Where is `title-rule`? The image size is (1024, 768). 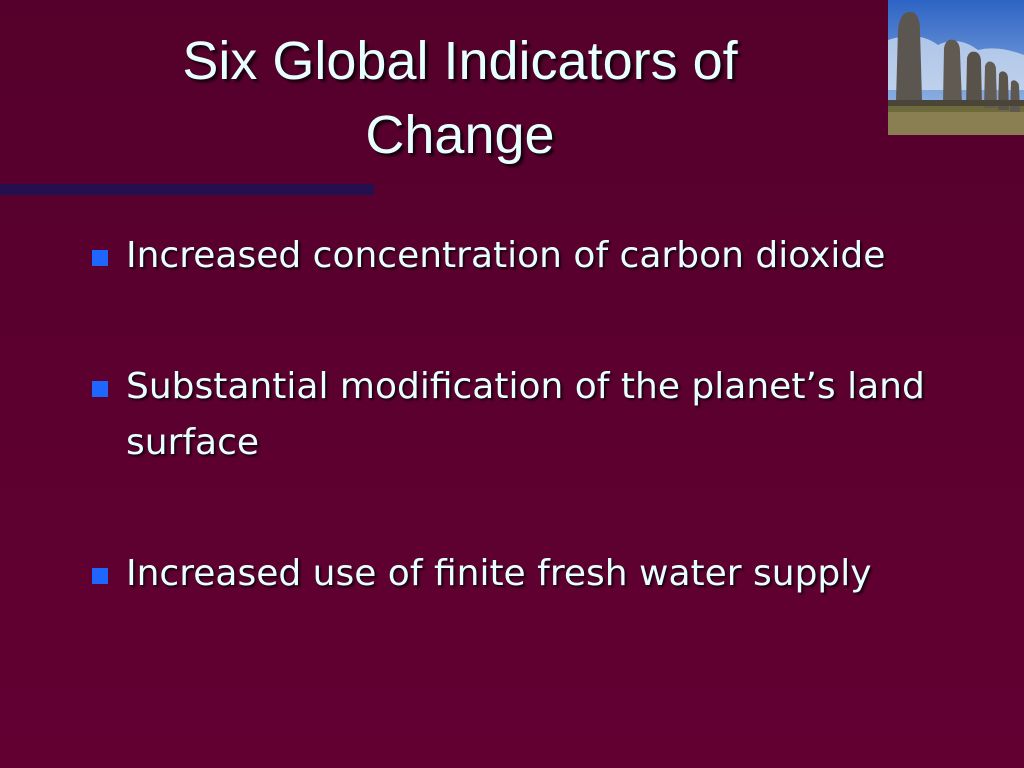
title-rule is located at coordinates (187, 189).